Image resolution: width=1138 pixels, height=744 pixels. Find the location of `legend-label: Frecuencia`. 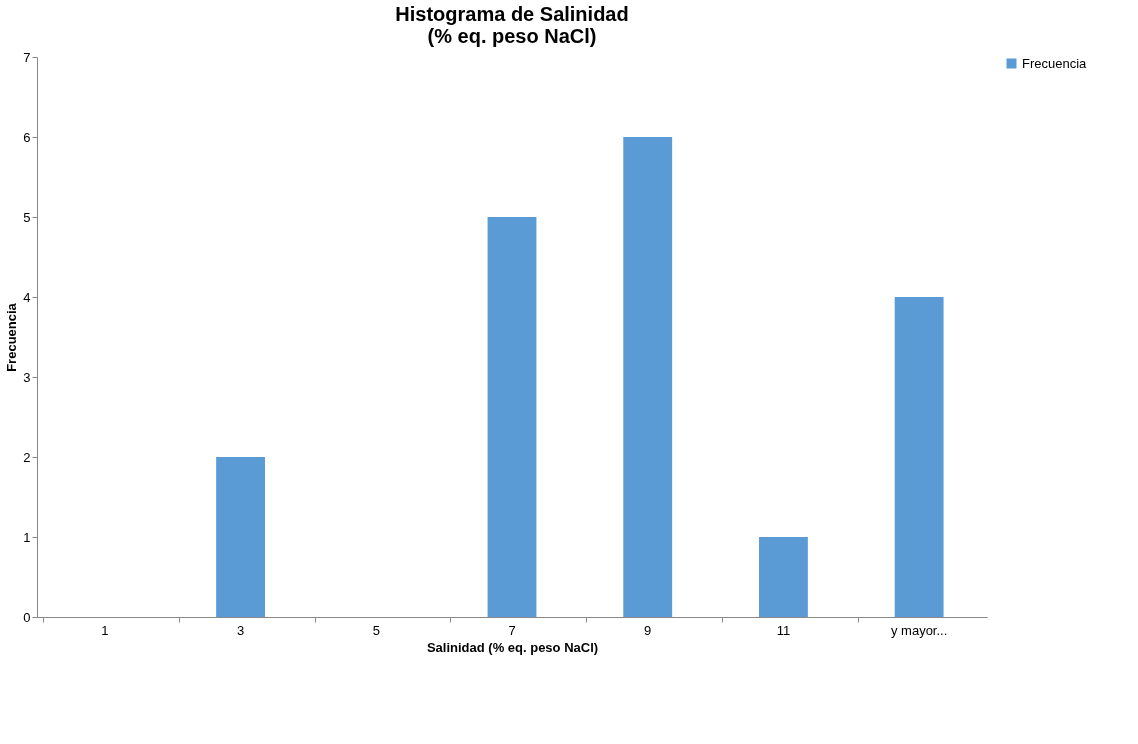

legend-label: Frecuencia is located at coordinates (1055, 63).